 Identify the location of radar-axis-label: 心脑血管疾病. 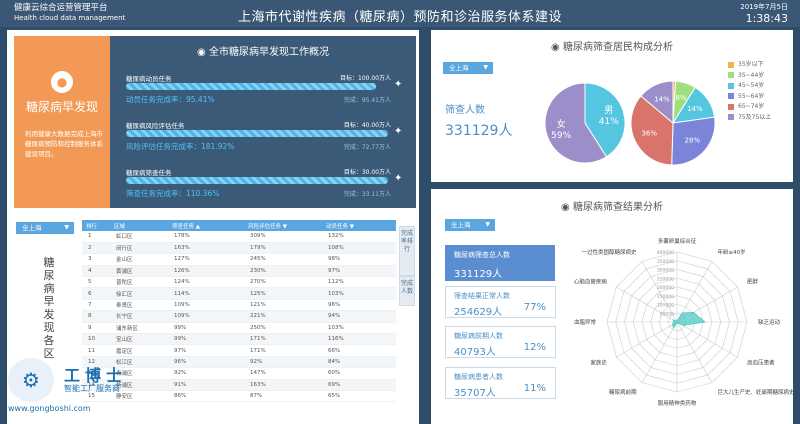
(591, 282).